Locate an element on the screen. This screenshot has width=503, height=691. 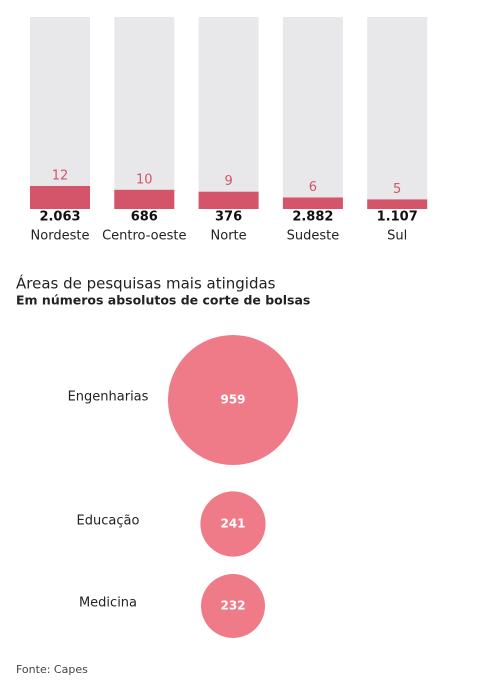
value-label: 9 is located at coordinates (228, 181).